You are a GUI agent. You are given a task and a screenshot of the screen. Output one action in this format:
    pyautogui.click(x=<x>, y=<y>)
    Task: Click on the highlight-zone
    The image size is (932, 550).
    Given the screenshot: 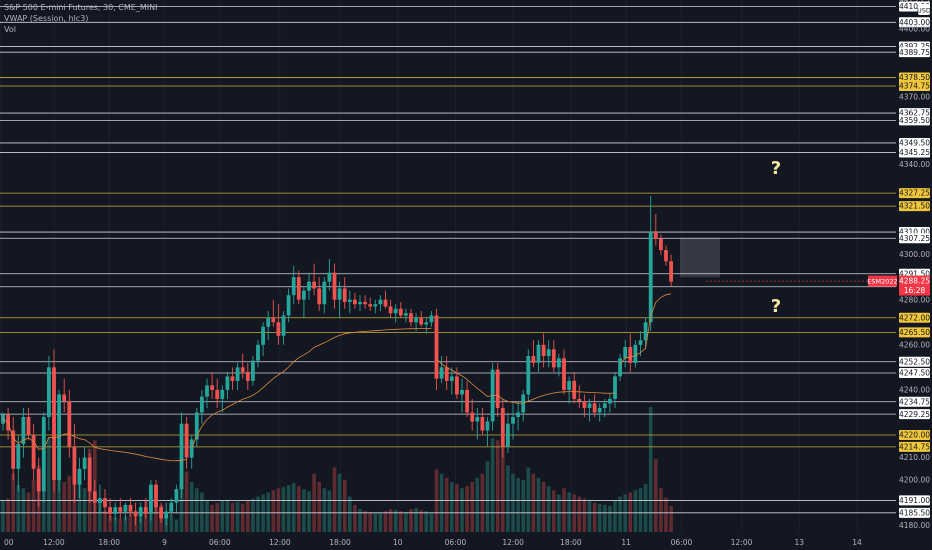 What is the action you would take?
    pyautogui.click(x=700, y=257)
    